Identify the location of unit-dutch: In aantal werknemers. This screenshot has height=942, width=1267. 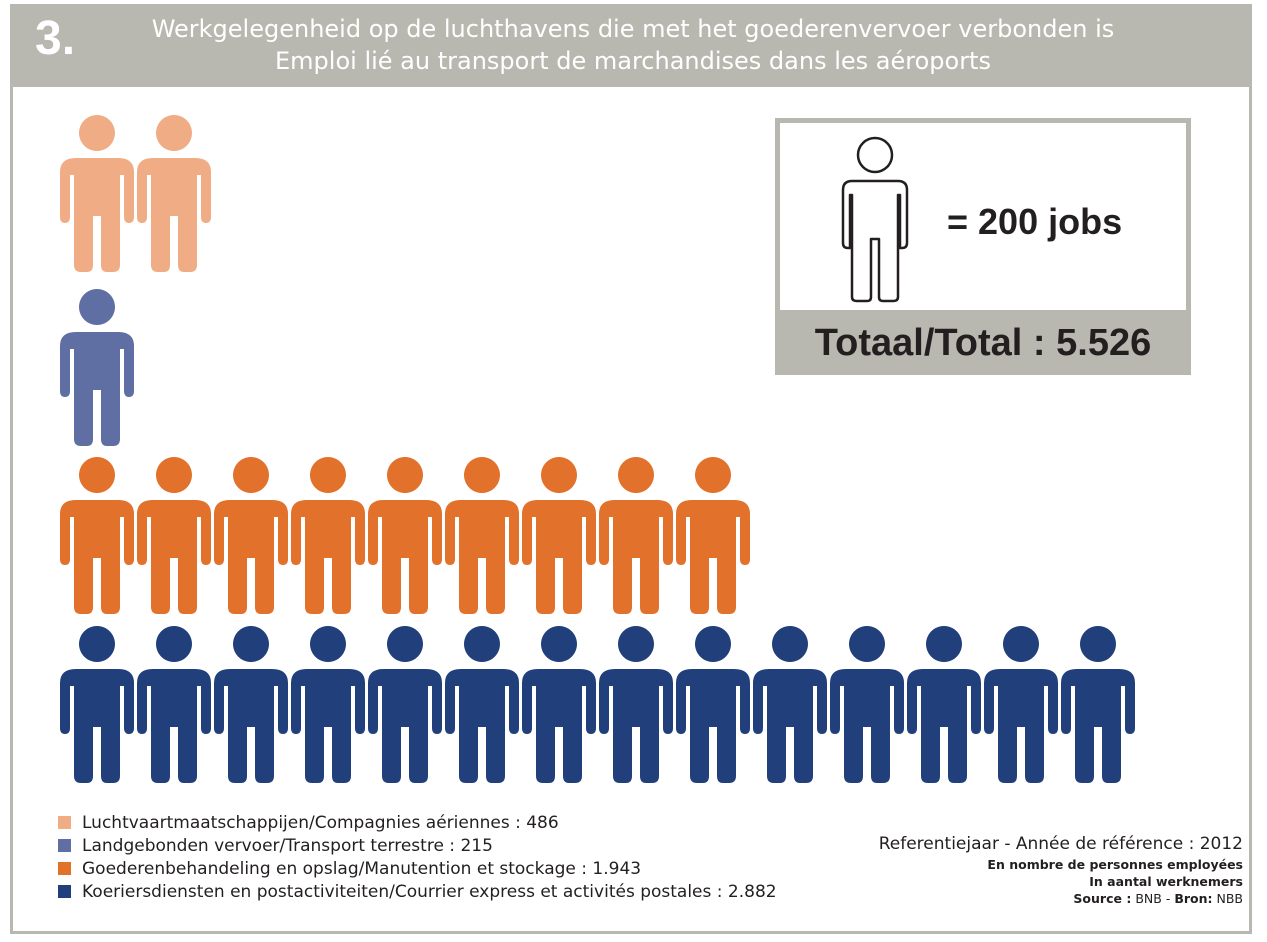
(1166, 881).